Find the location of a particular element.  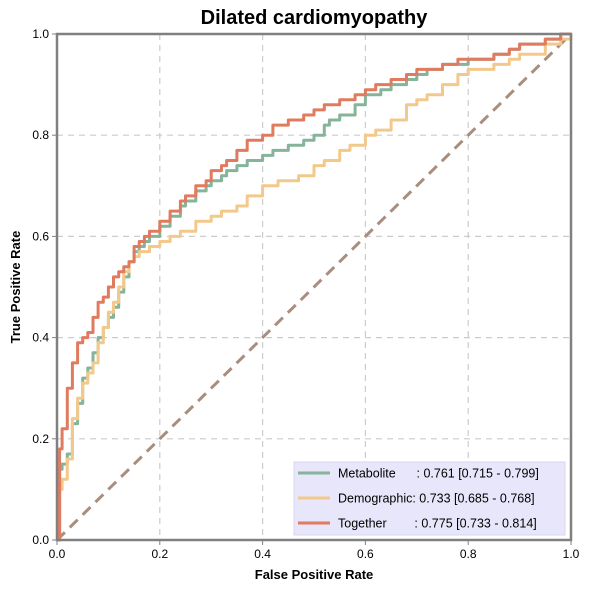

x-tick-label-5: 1.0 is located at coordinates (571, 554).